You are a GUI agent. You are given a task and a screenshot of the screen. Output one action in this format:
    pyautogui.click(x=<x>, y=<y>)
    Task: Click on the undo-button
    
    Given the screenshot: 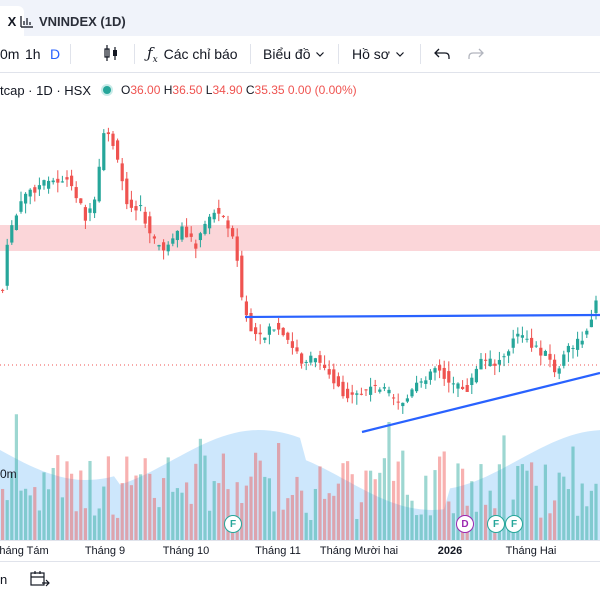 What is the action you would take?
    pyautogui.click(x=442, y=54)
    